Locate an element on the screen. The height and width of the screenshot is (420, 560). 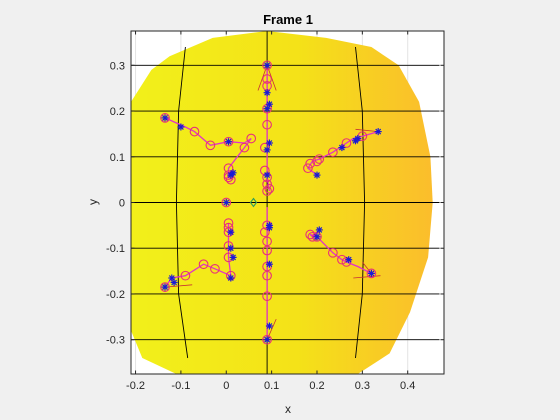
y-tick-label: 0.3 is located at coordinates (117, 66).